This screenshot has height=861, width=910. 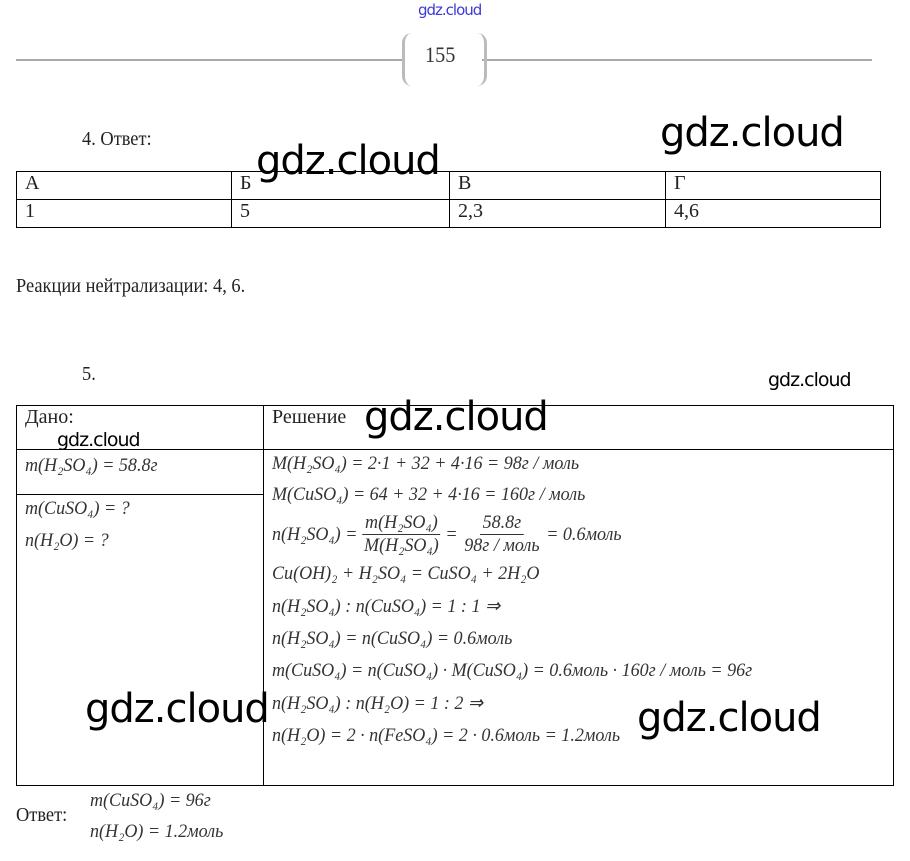 I want to click on page-number-bracket, so click(x=444, y=59).